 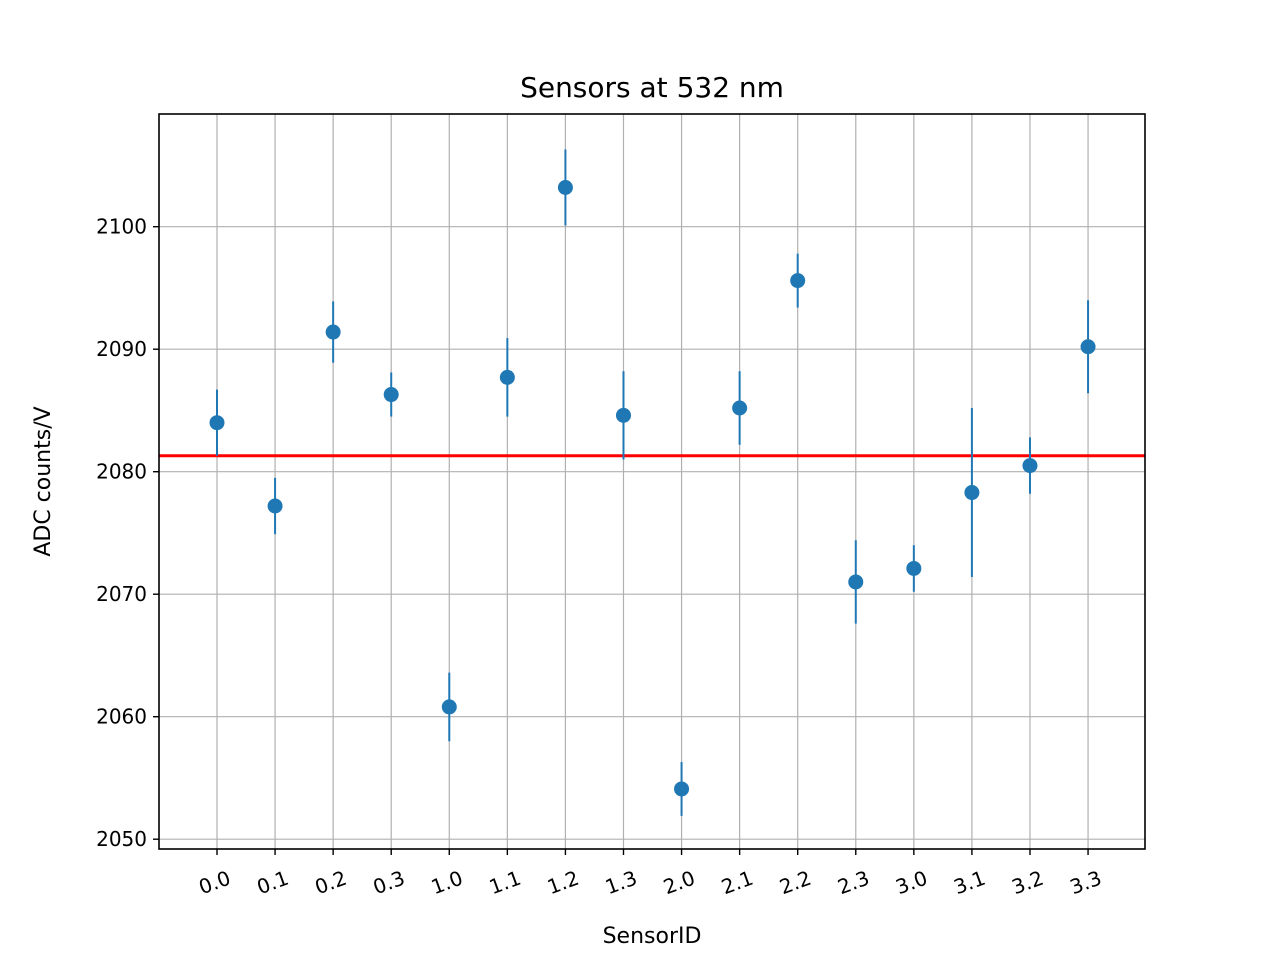 I want to click on x-tick-label: 1.2, so click(x=563, y=882).